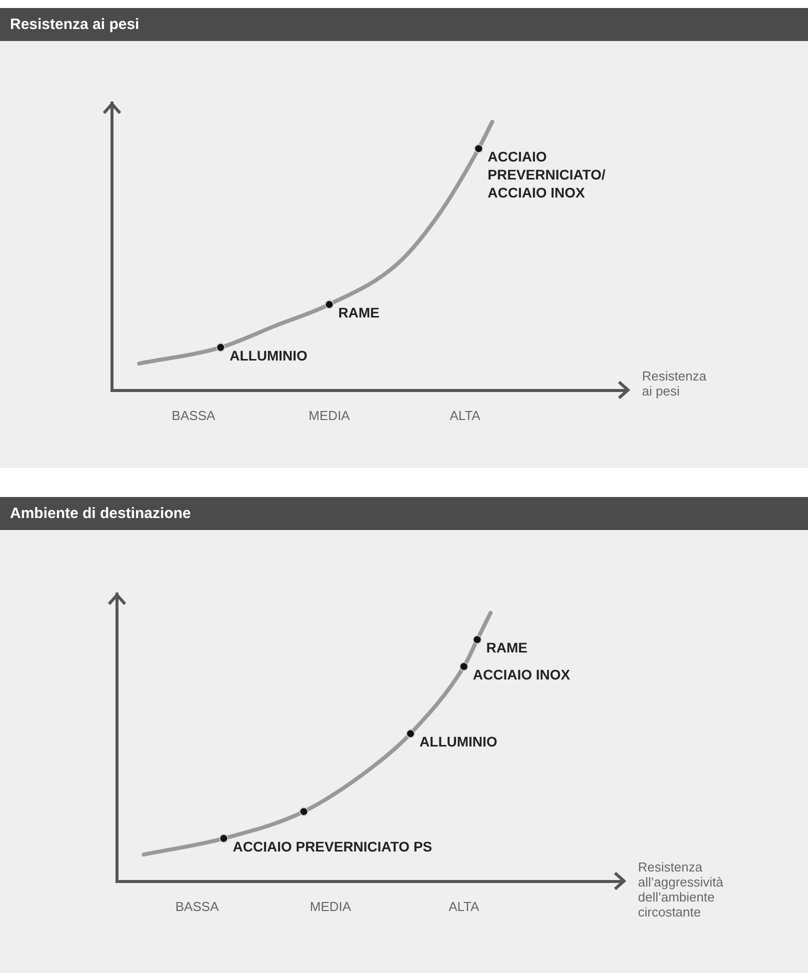  Describe the element at coordinates (675, 383) in the screenshot. I see `x-axis-title: Resistenza ai pesi` at that location.